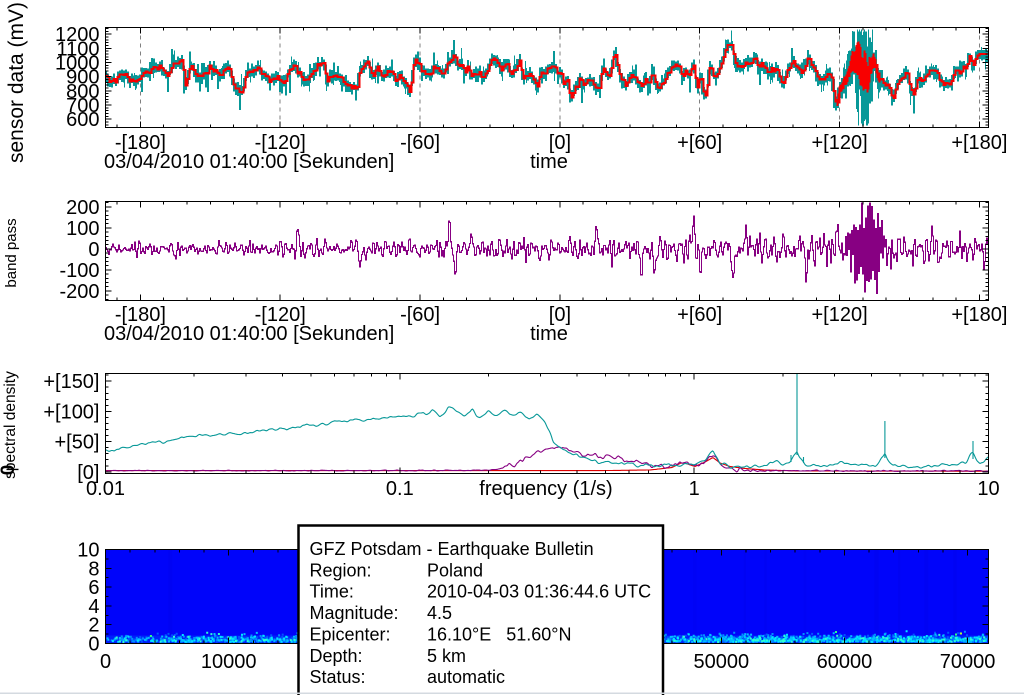 The image size is (1024, 695). I want to click on svg-text: Poland, so click(455, 570).